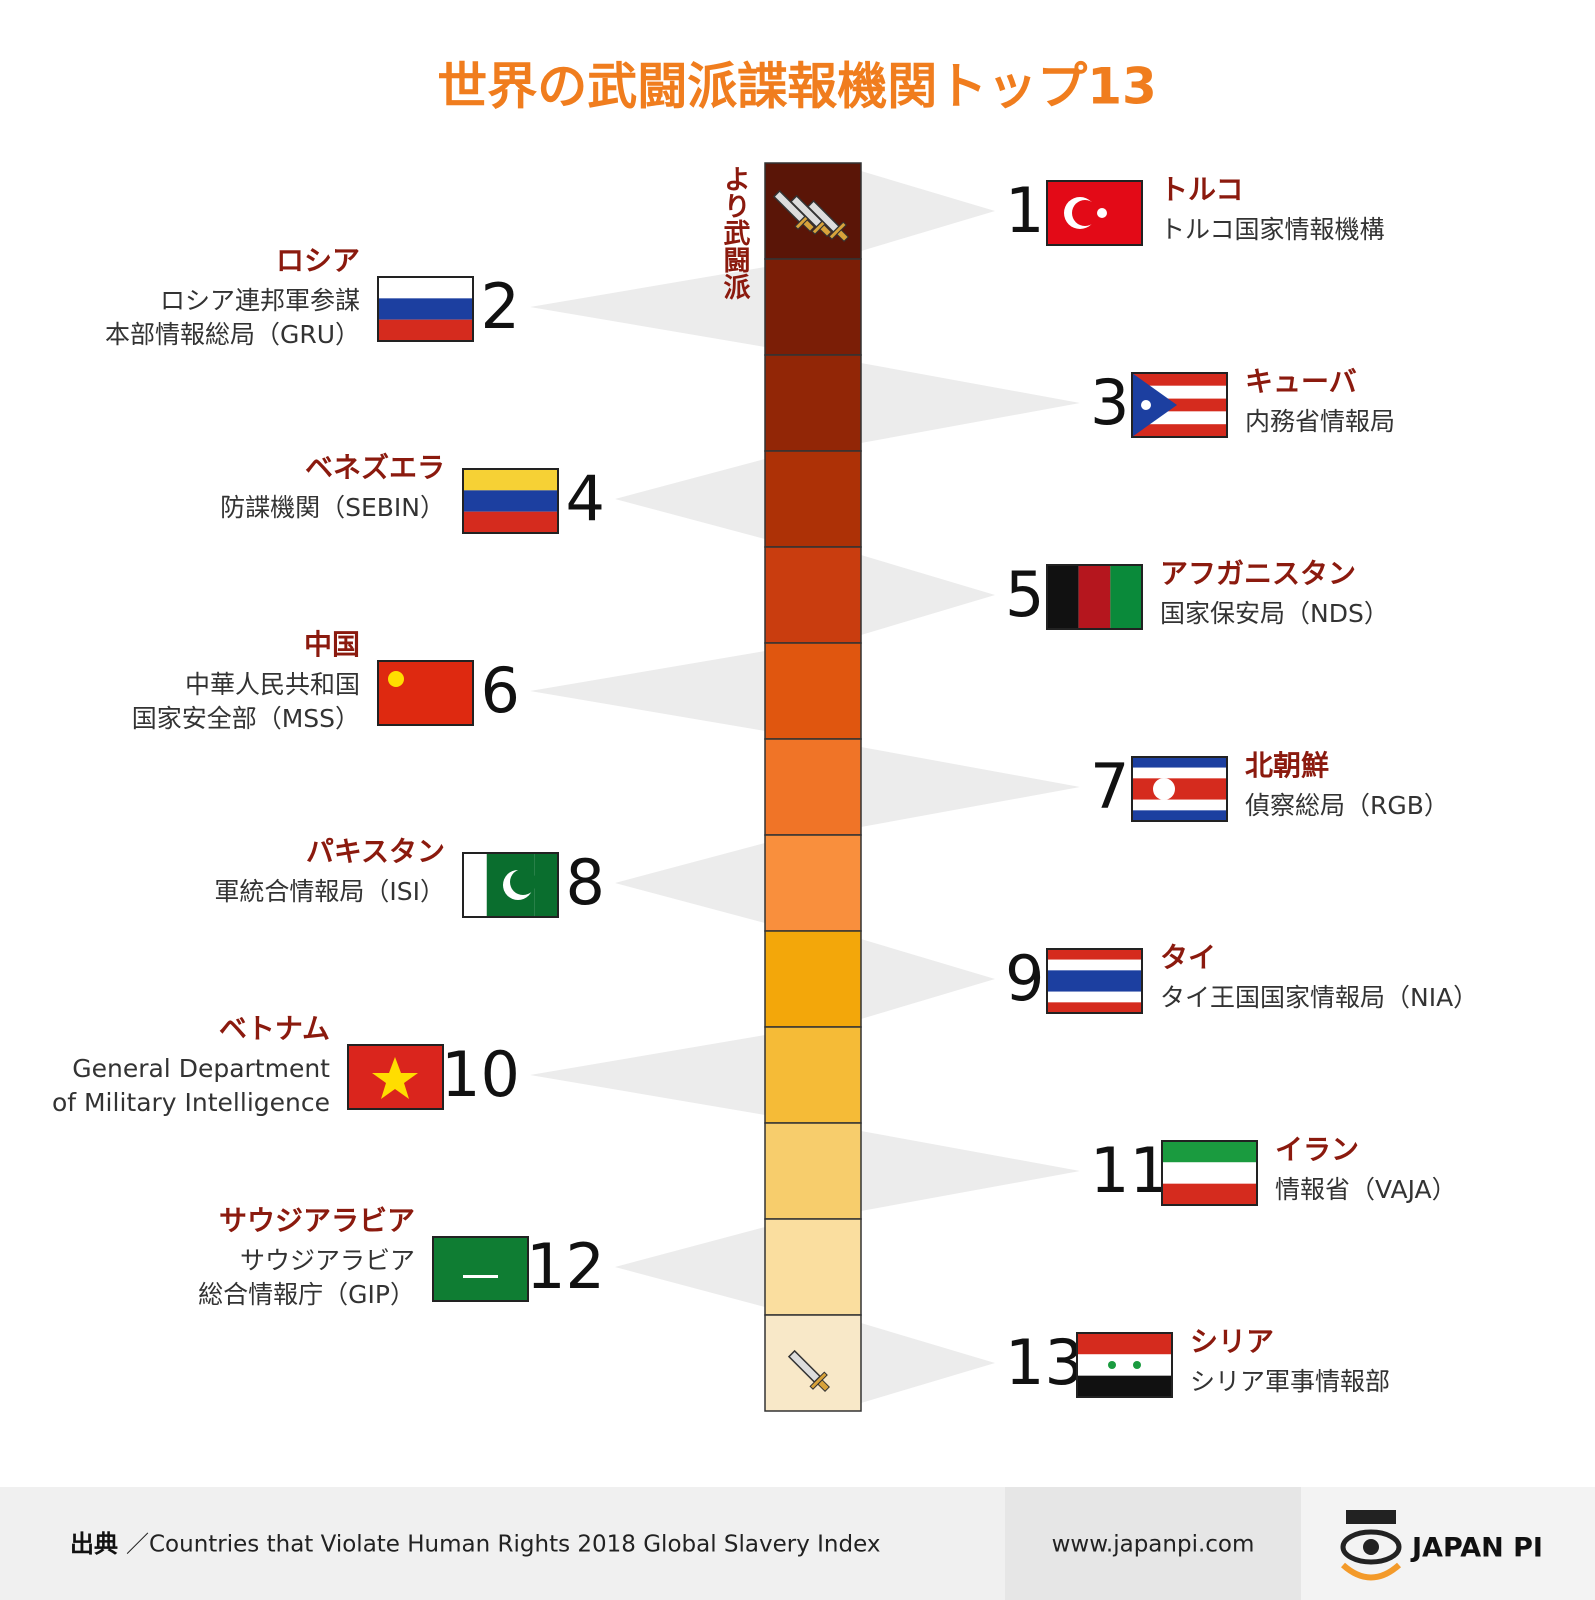 Image resolution: width=1595 pixels, height=1600 pixels. What do you see at coordinates (1274, 613) in the screenshot?
I see `agency: 国家保安局（NDS）` at bounding box center [1274, 613].